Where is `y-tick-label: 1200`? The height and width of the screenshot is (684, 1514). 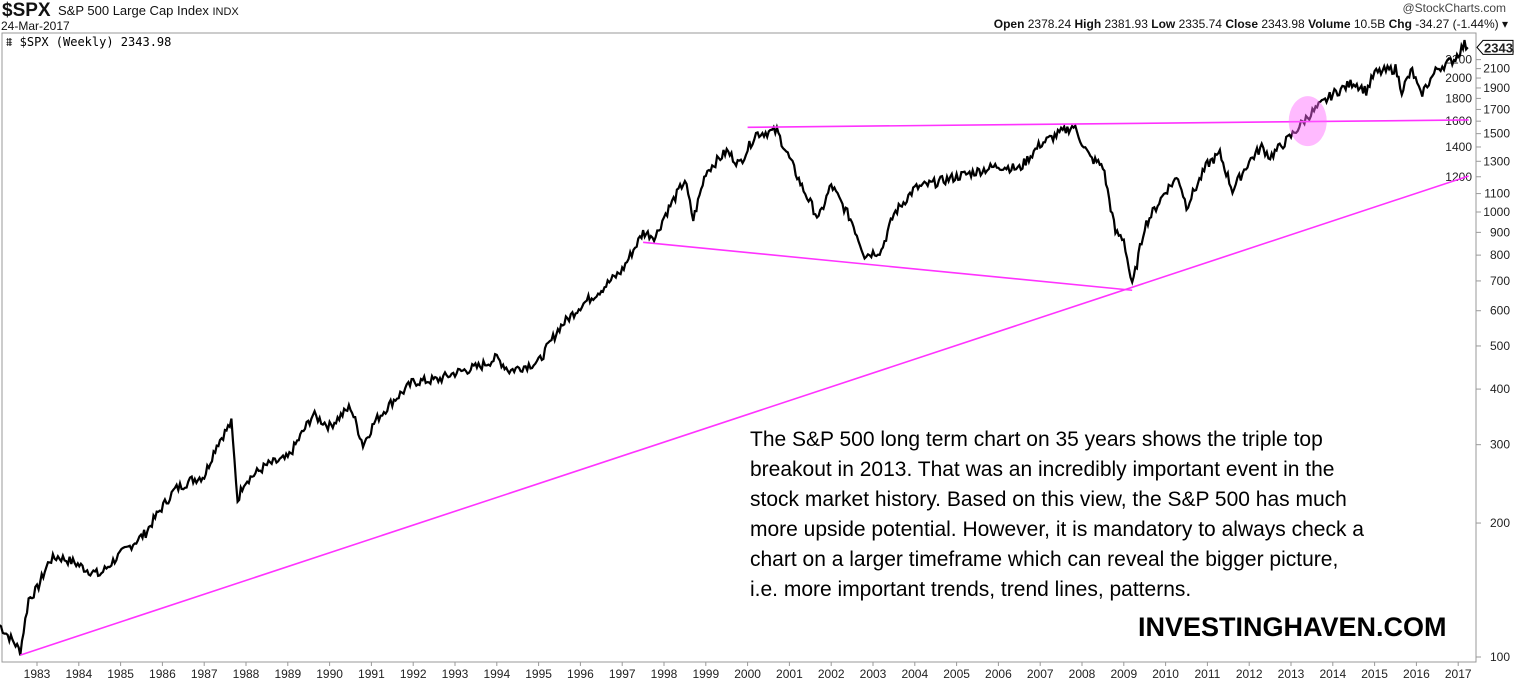 y-tick-label: 1200 is located at coordinates (1458, 177).